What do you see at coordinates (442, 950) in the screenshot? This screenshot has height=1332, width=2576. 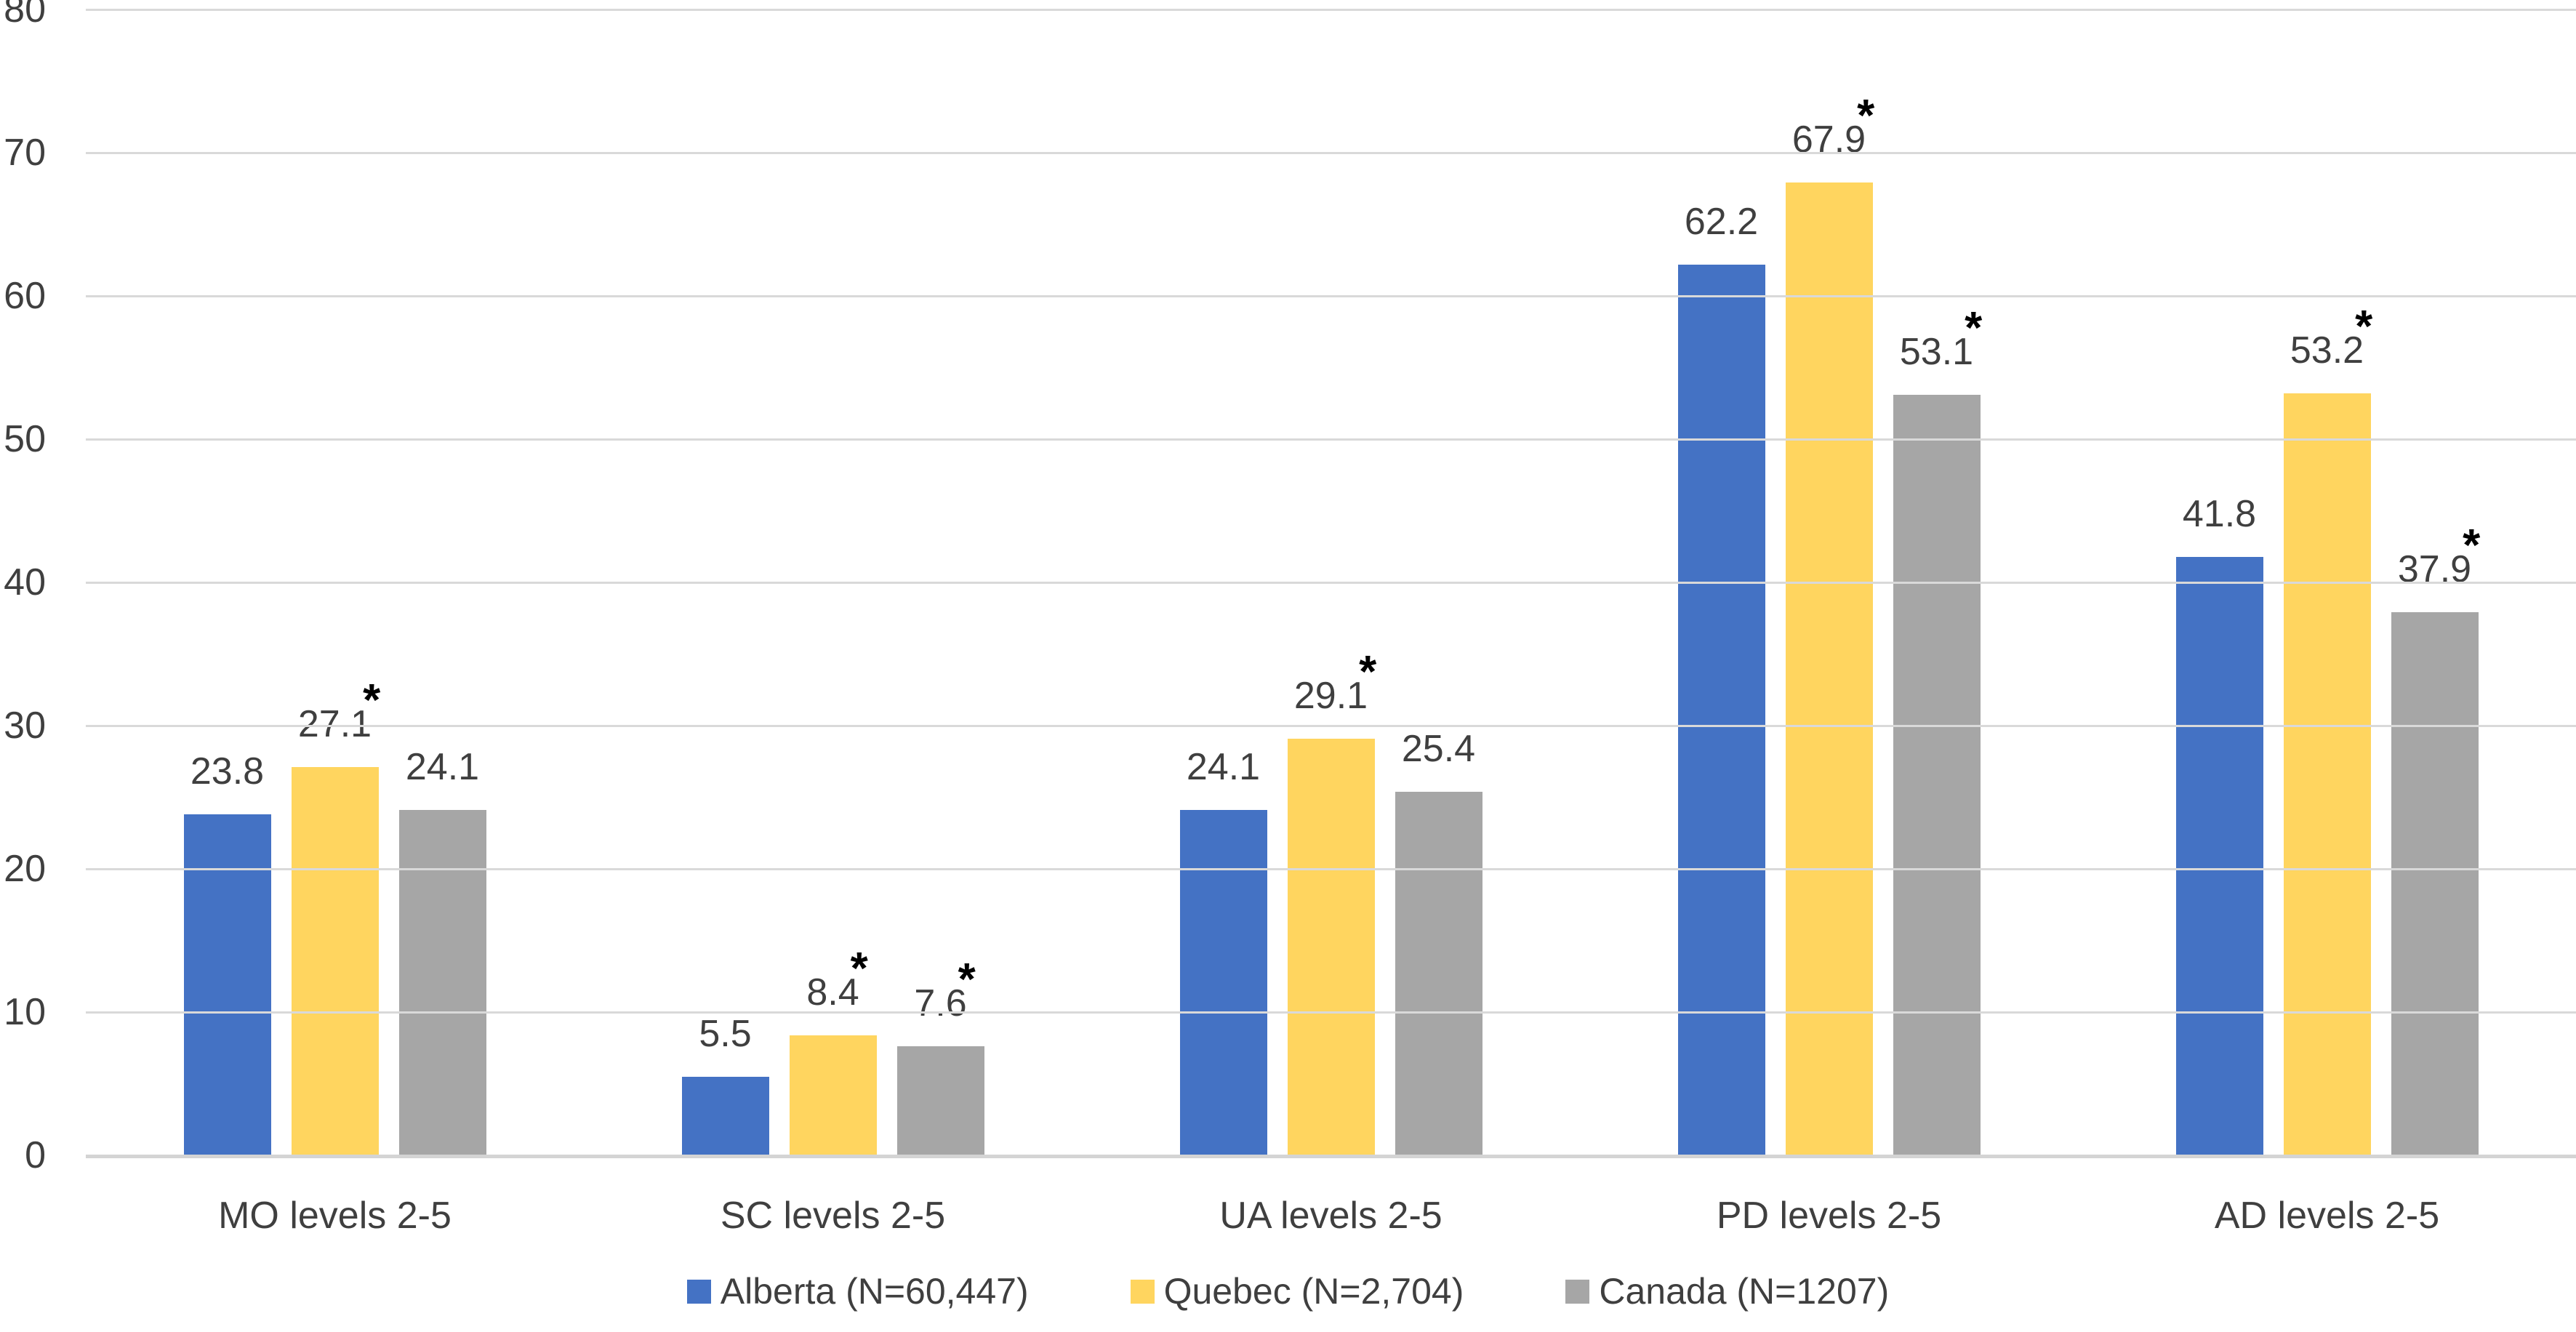 I see `bar-canada: 24.1` at bounding box center [442, 950].